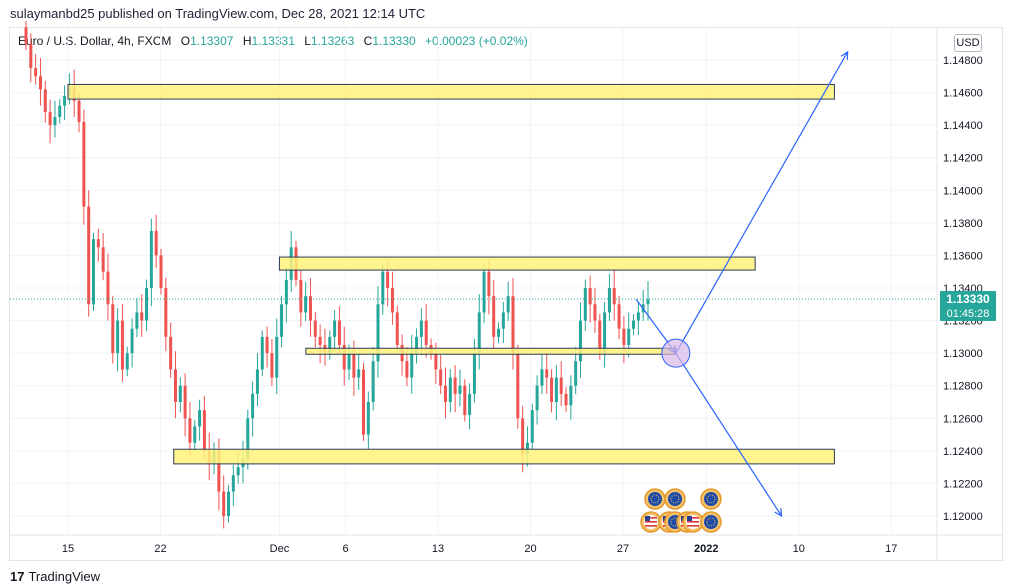 The image size is (1012, 585). Describe the element at coordinates (64, 576) in the screenshot. I see `brand-name: TradingView` at that location.